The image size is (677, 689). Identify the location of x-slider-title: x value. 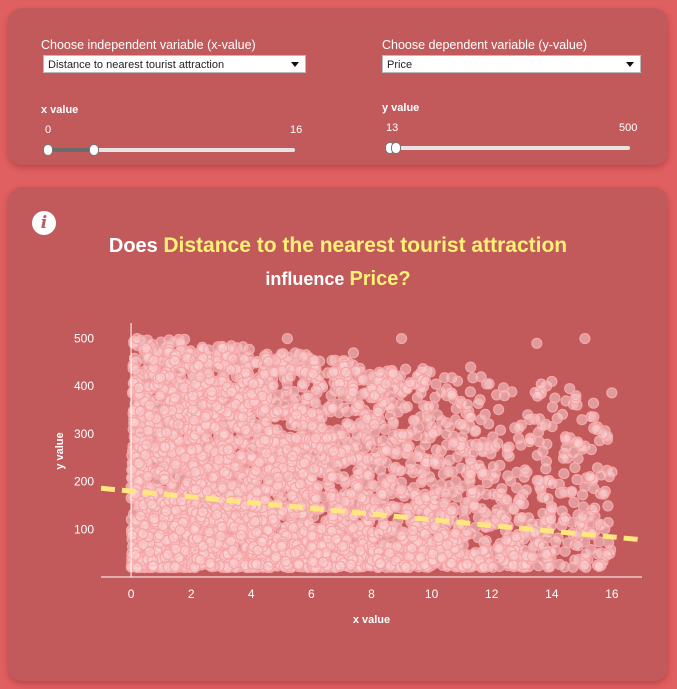
(60, 110).